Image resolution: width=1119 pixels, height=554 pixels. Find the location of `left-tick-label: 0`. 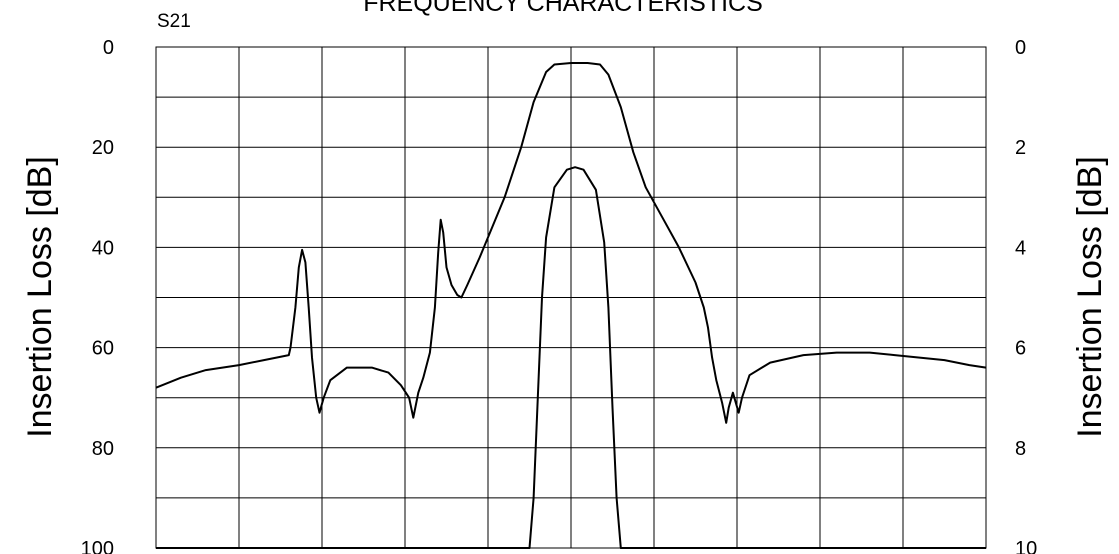

left-tick-label: 0 is located at coordinates (108, 48).